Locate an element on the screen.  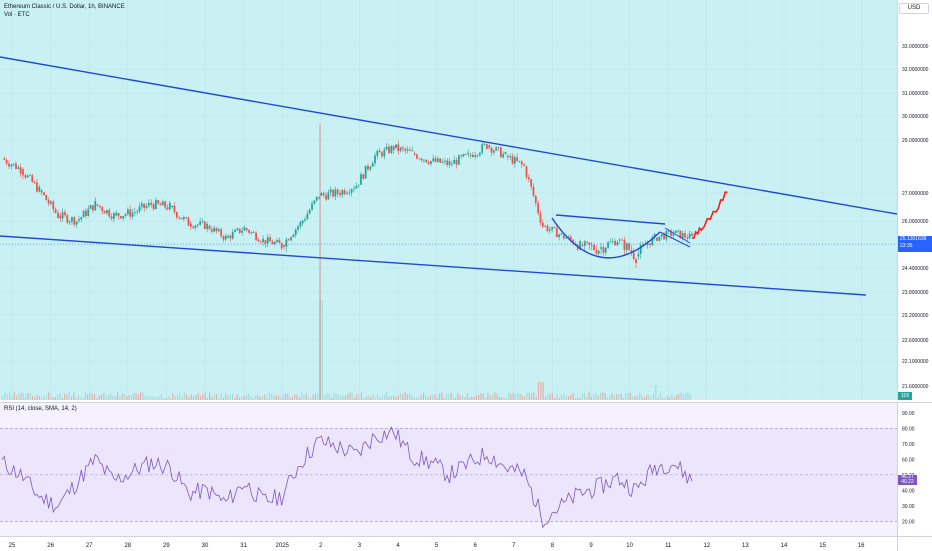
time-tick-label: 14 is located at coordinates (784, 546).